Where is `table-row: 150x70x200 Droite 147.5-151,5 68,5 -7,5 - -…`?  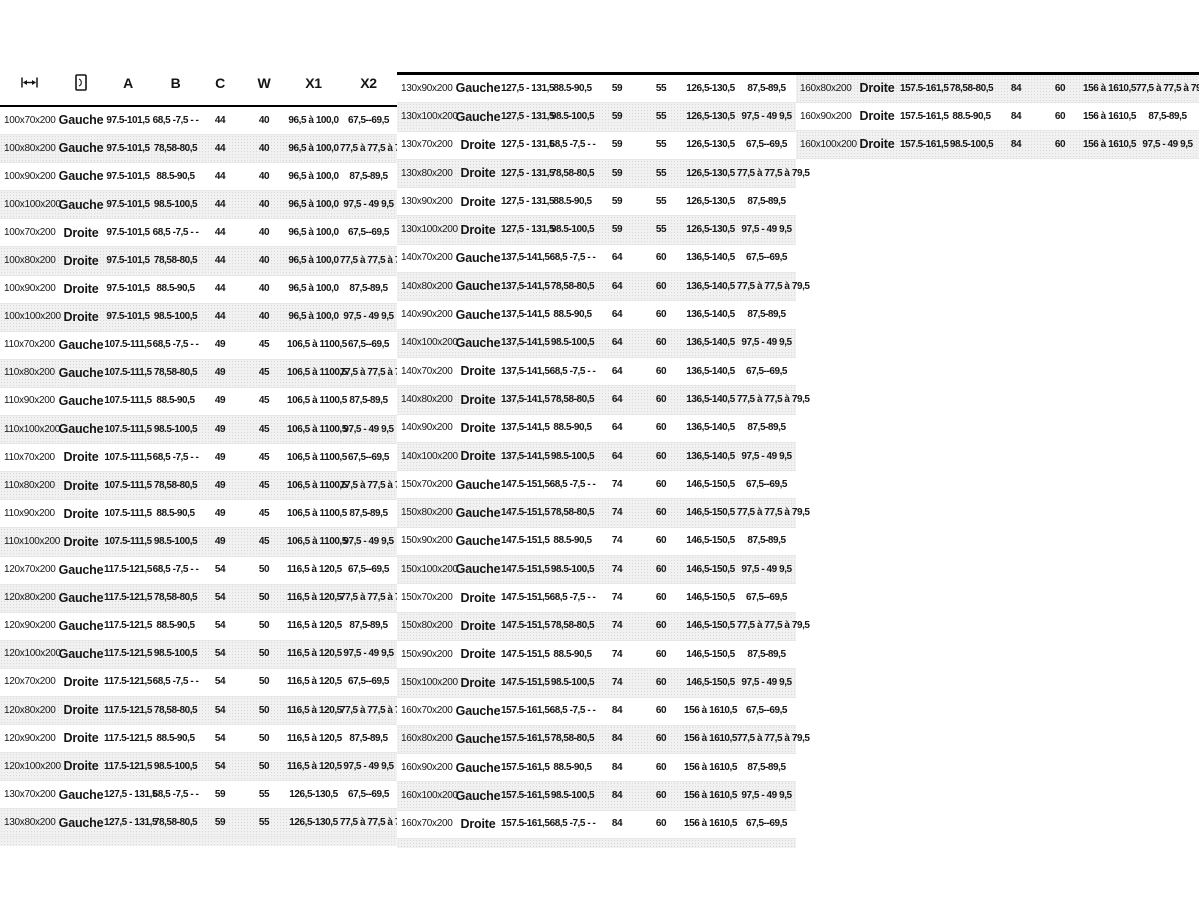 table-row: 150x70x200 Droite 147.5-151,5 68,5 -7,5 - -… is located at coordinates (596, 598).